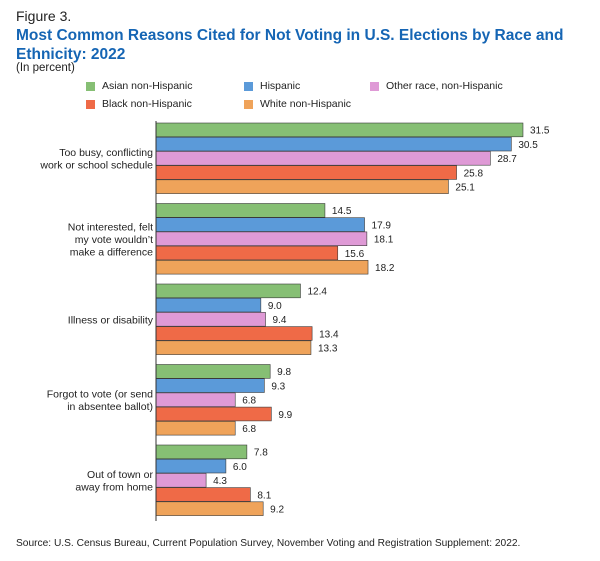 This screenshot has height=561, width=600. I want to click on bar-white-cat3, so click(233, 347).